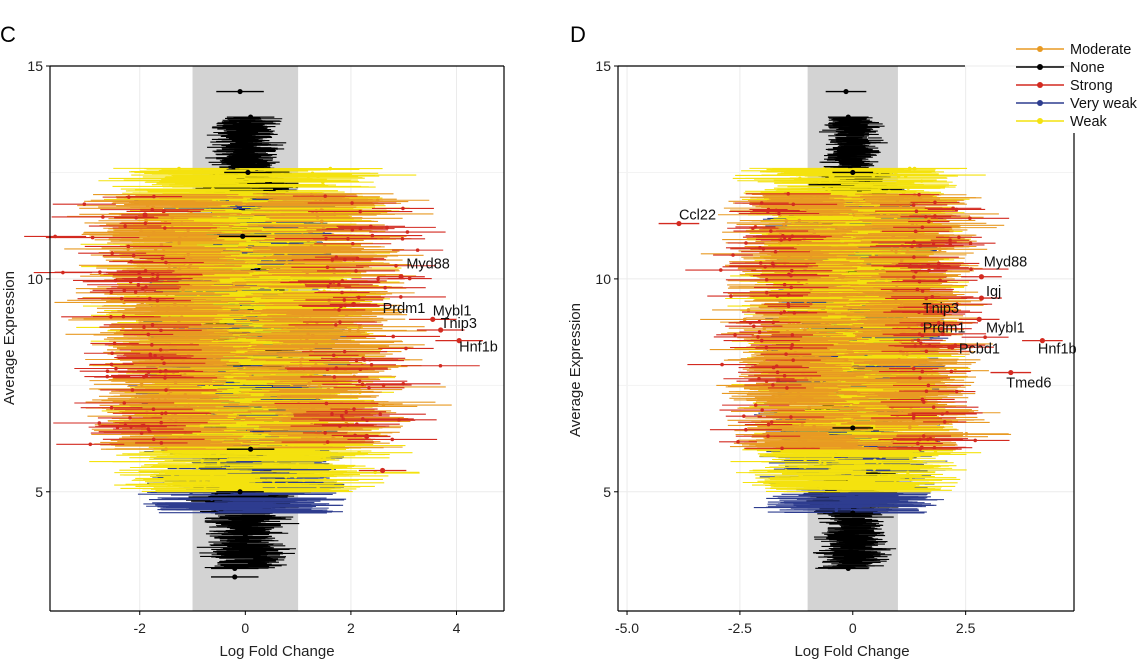 This screenshot has width=1147, height=661. I want to click on panel-letter-c: C, so click(8, 34).